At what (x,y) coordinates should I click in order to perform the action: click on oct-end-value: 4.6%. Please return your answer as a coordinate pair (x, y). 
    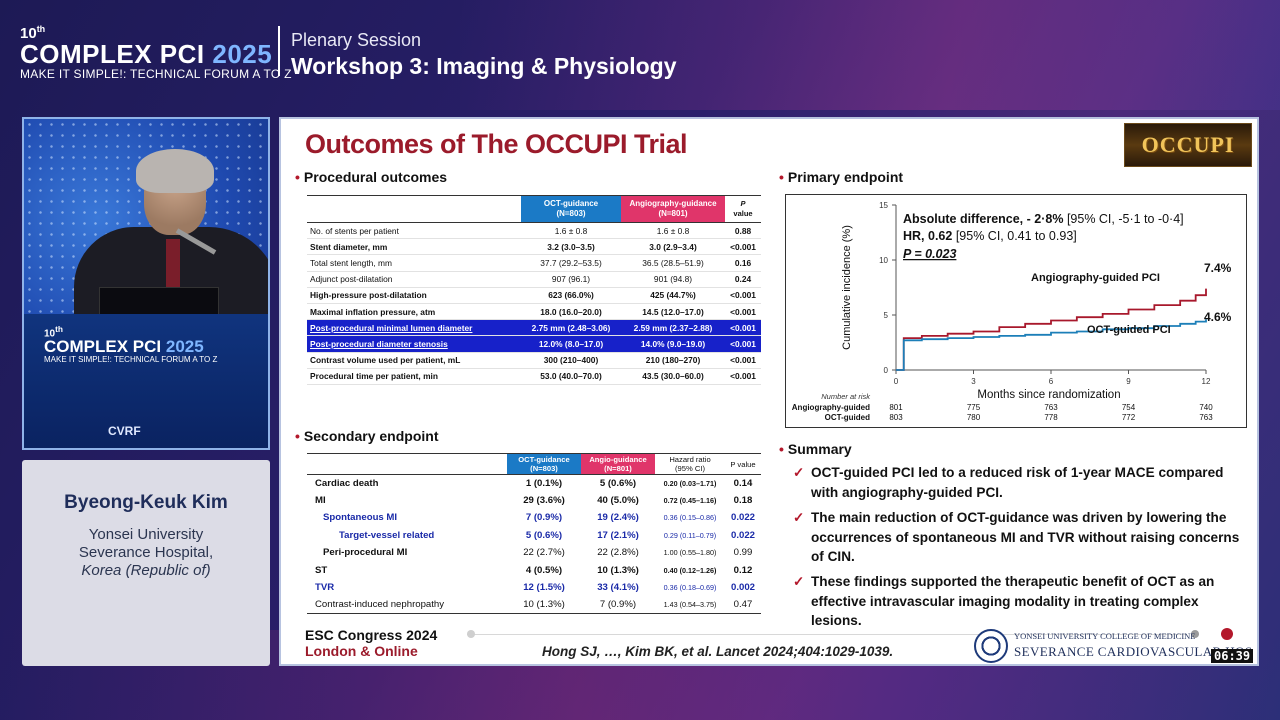
    Looking at the image, I should click on (1218, 317).